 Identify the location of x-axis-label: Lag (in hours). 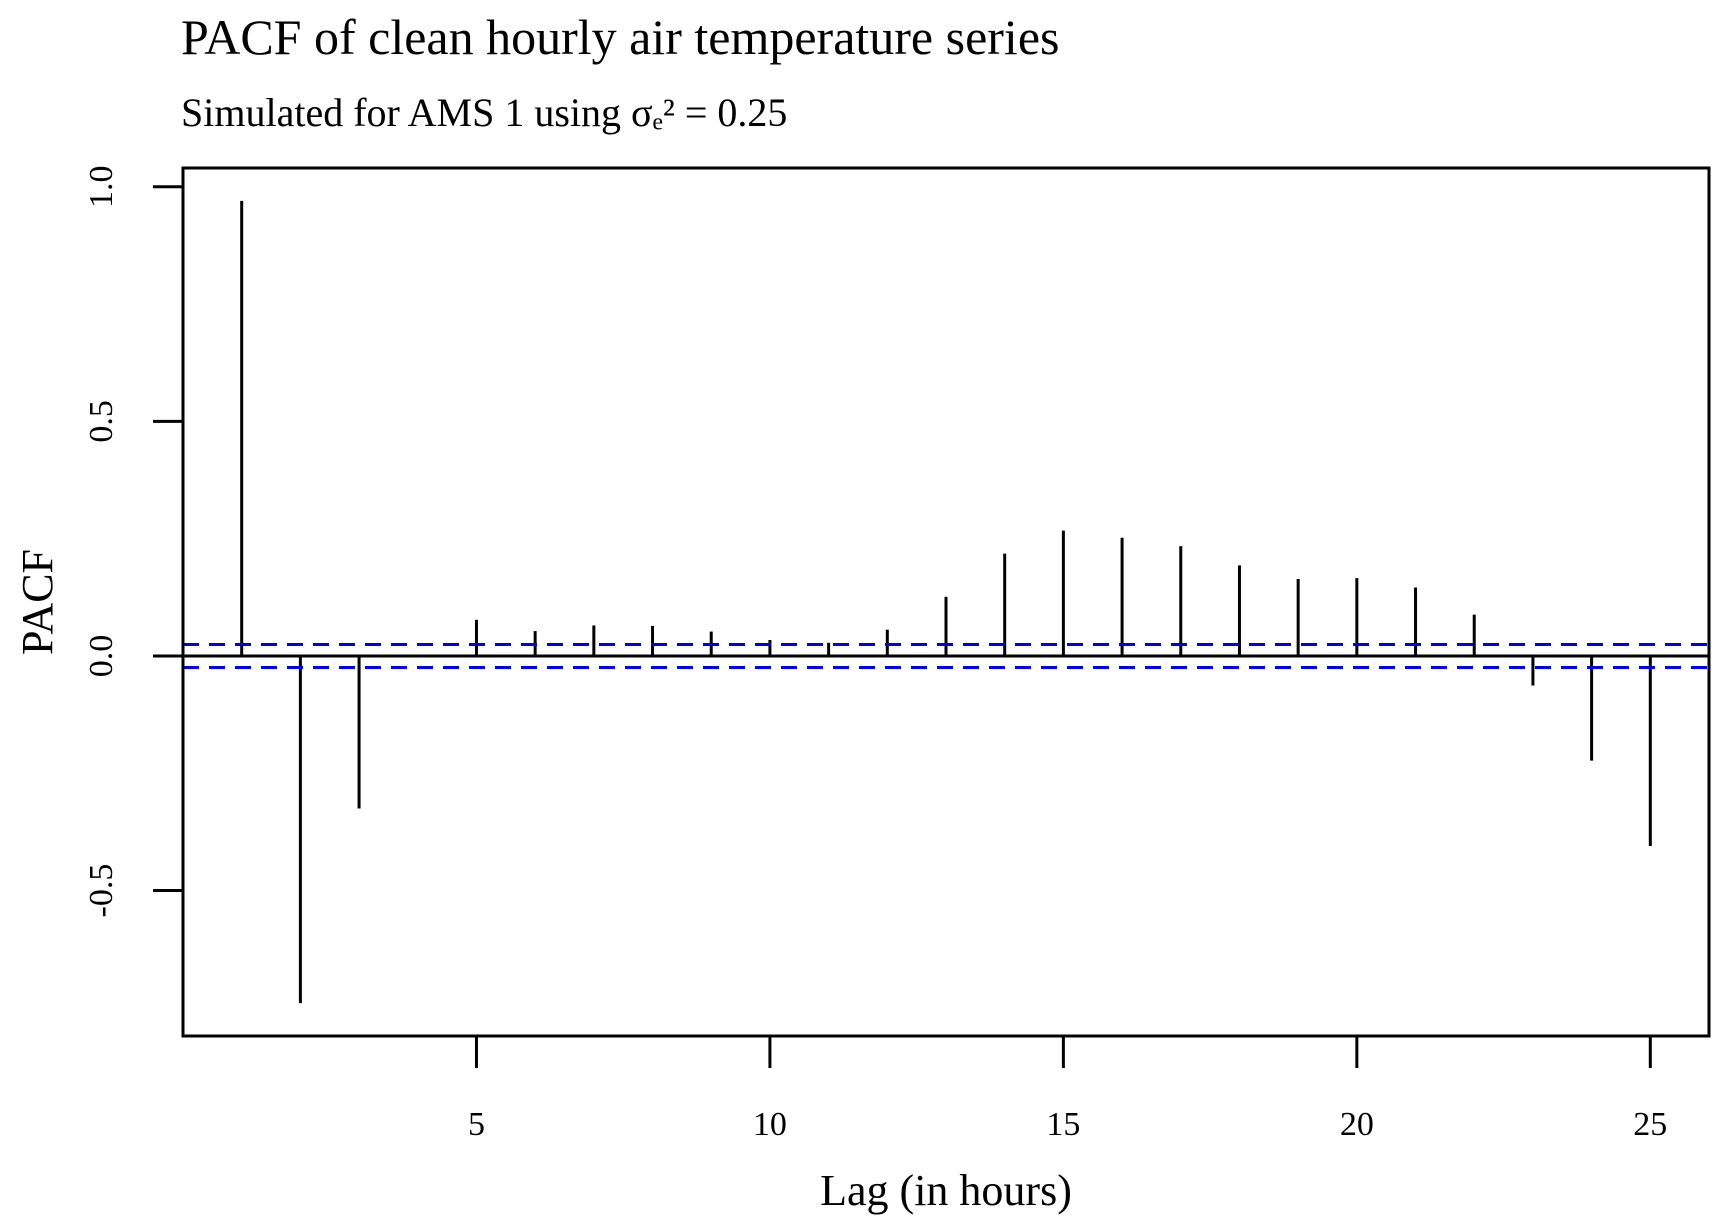
(946, 1190).